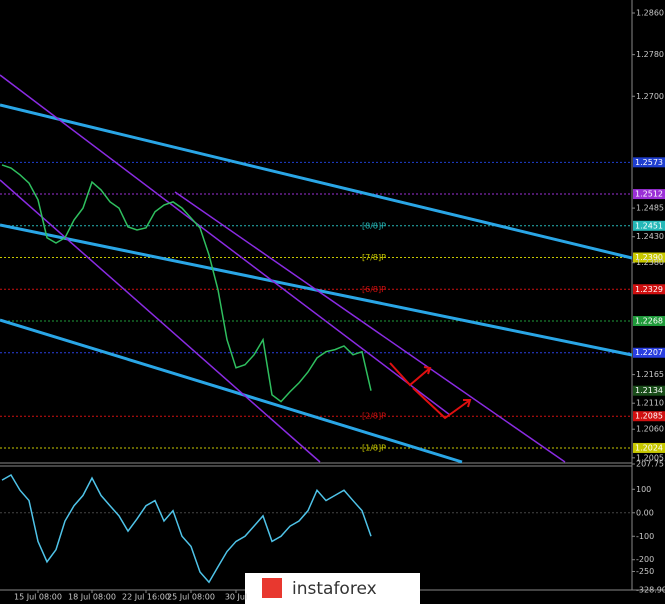  Describe the element at coordinates (186, 528) in the screenshot. I see `price-line` at that location.